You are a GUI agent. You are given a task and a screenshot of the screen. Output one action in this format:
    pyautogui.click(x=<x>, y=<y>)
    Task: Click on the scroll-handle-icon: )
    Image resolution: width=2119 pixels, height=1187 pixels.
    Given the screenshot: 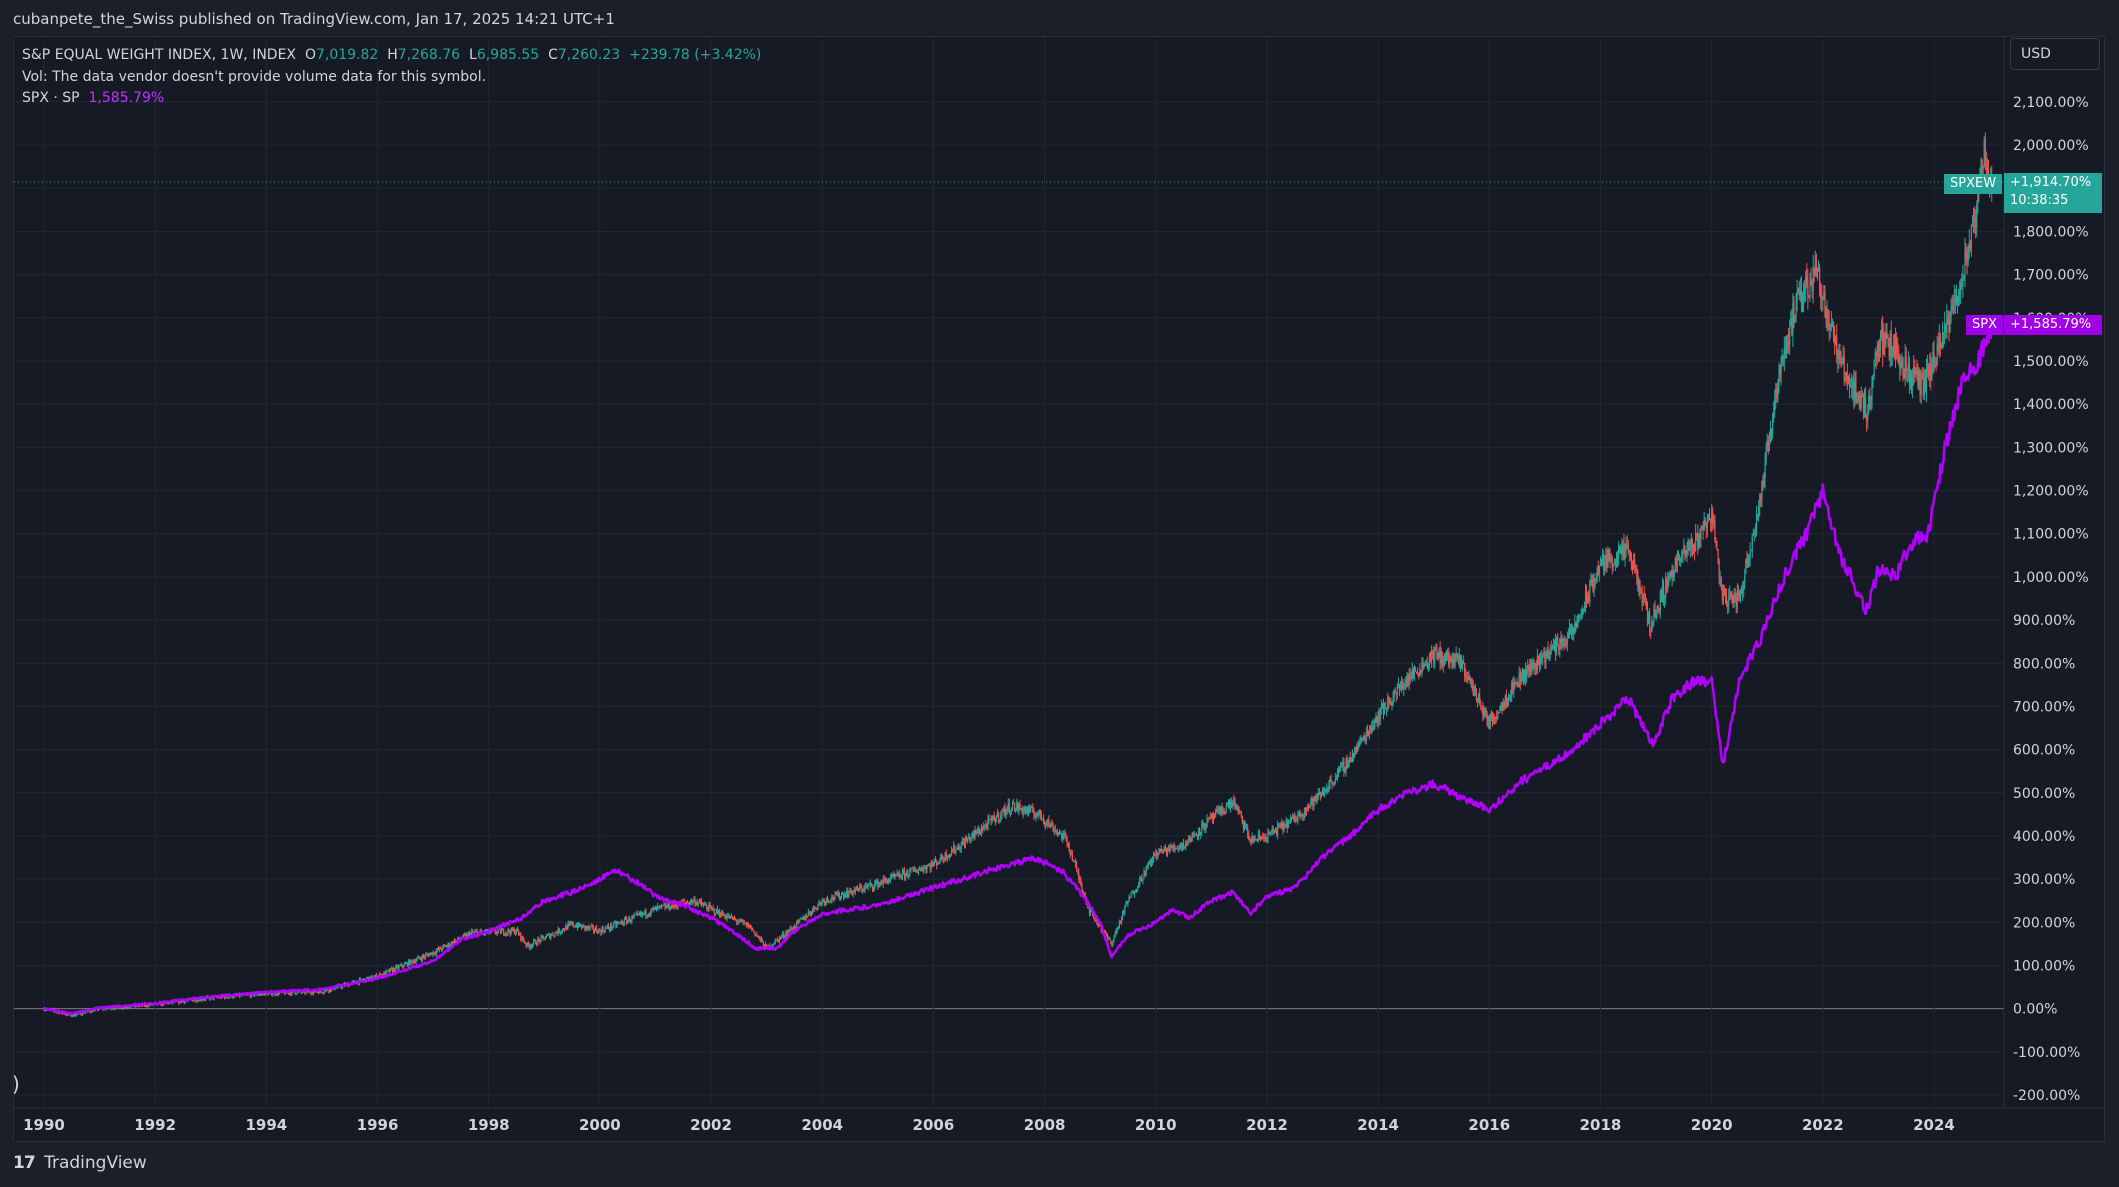 What is the action you would take?
    pyautogui.click(x=16, y=1084)
    